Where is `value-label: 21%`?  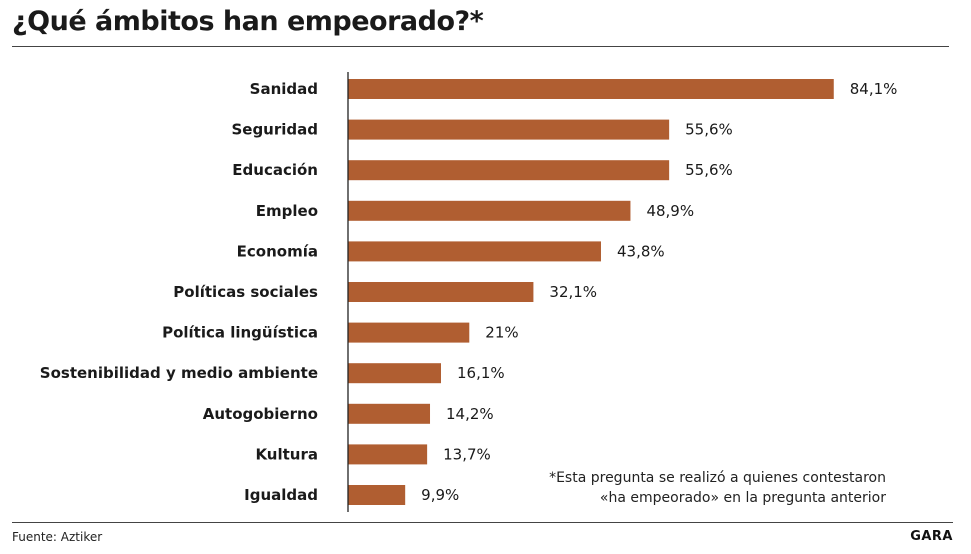
value-label: 21% is located at coordinates (501, 333).